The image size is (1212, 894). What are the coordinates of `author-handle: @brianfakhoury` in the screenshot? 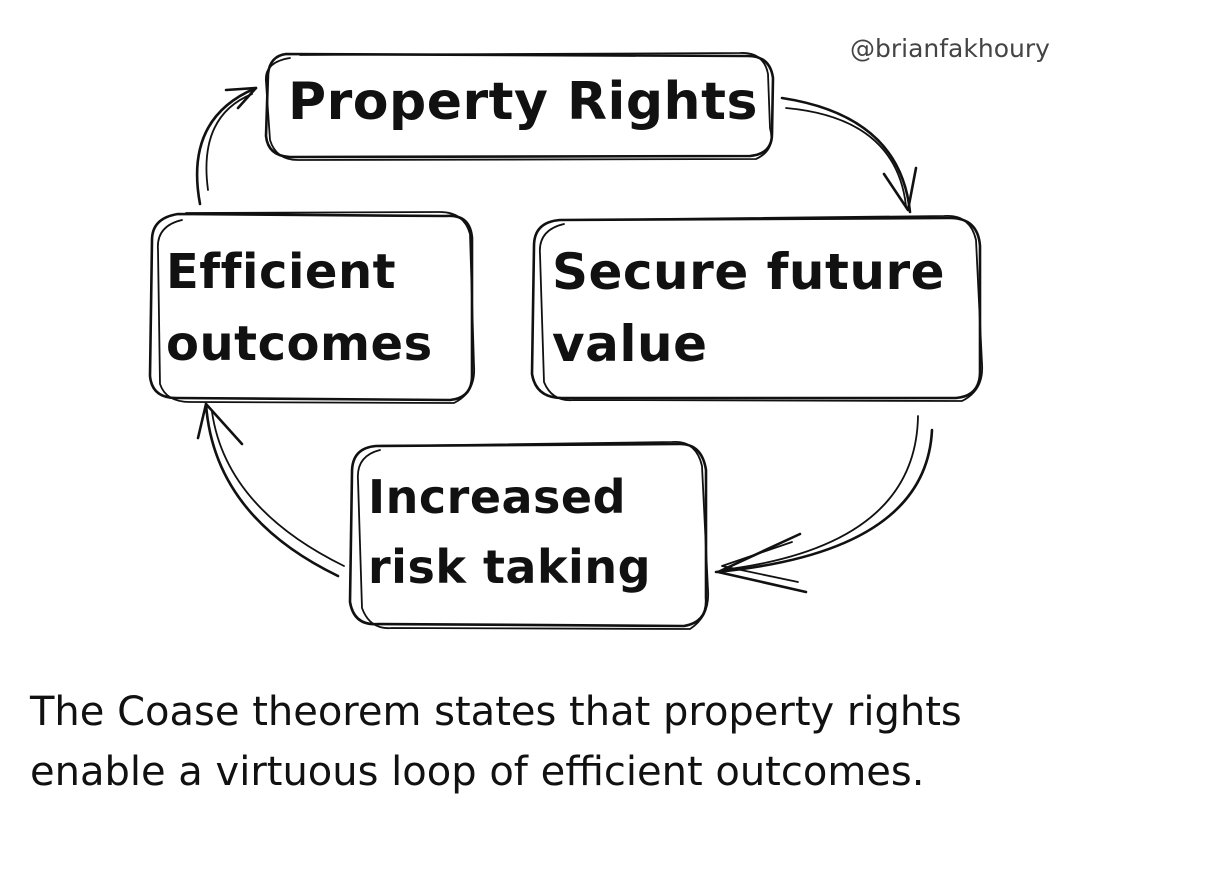 It's located at (950, 48).